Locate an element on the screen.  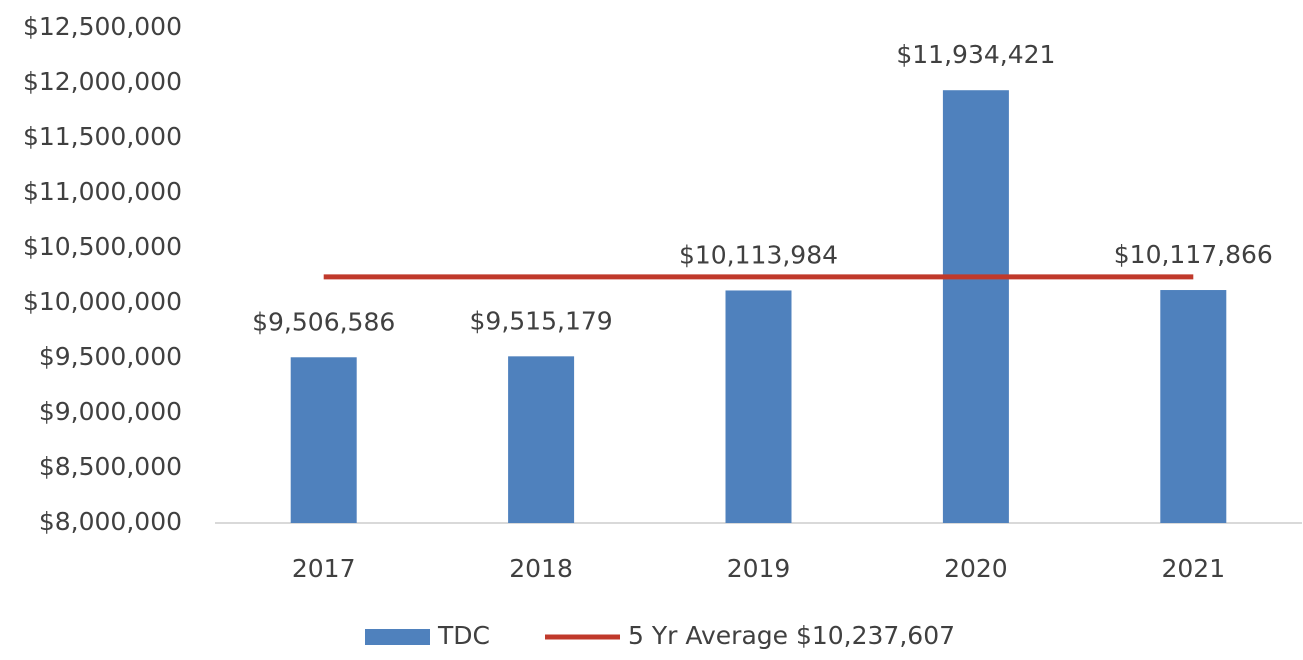
data-label: $10,113,984 is located at coordinates (758, 254).